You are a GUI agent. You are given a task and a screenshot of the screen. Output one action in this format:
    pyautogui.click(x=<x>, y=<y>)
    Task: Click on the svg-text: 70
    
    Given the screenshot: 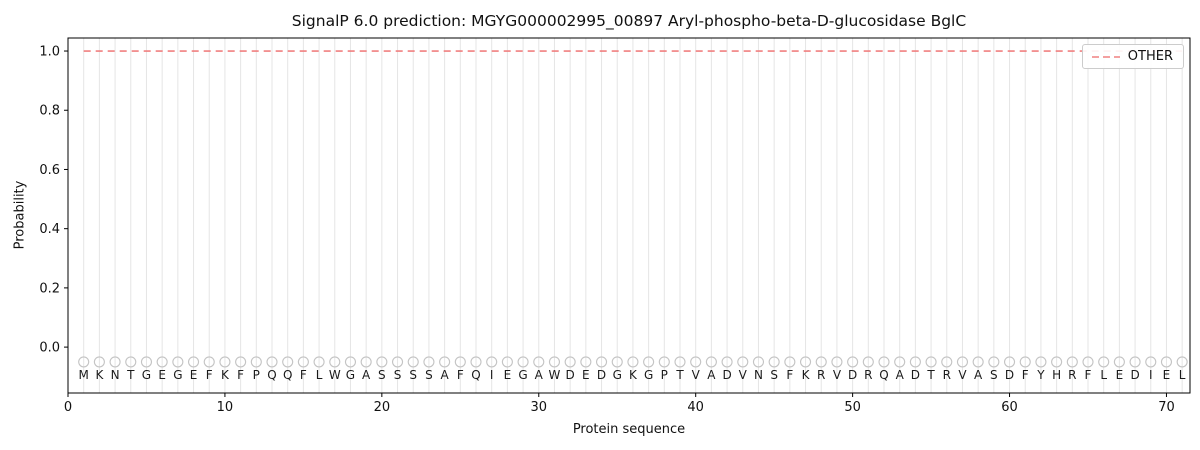 What is the action you would take?
    pyautogui.click(x=1166, y=407)
    